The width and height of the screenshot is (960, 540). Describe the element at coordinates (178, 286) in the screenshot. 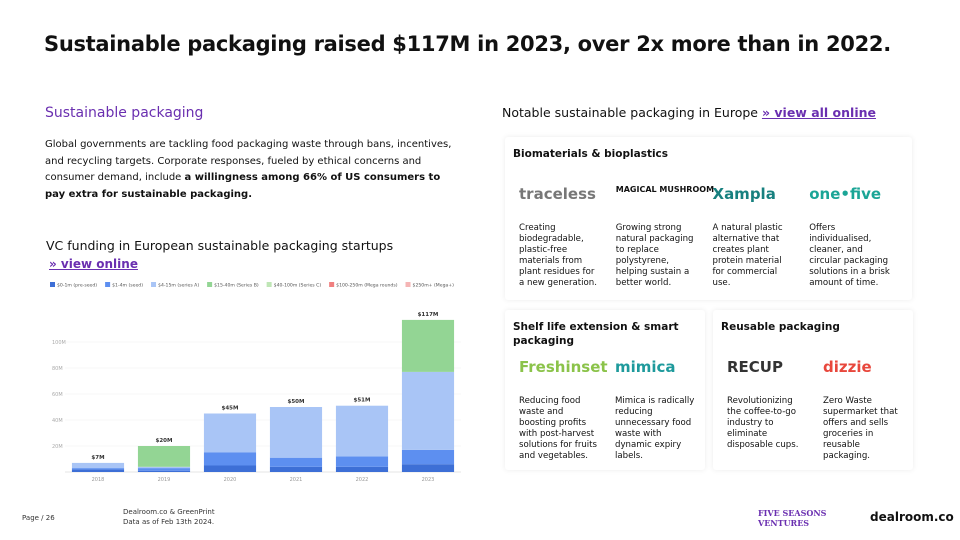

I see `legend-label: $4-15m (series A)` at that location.